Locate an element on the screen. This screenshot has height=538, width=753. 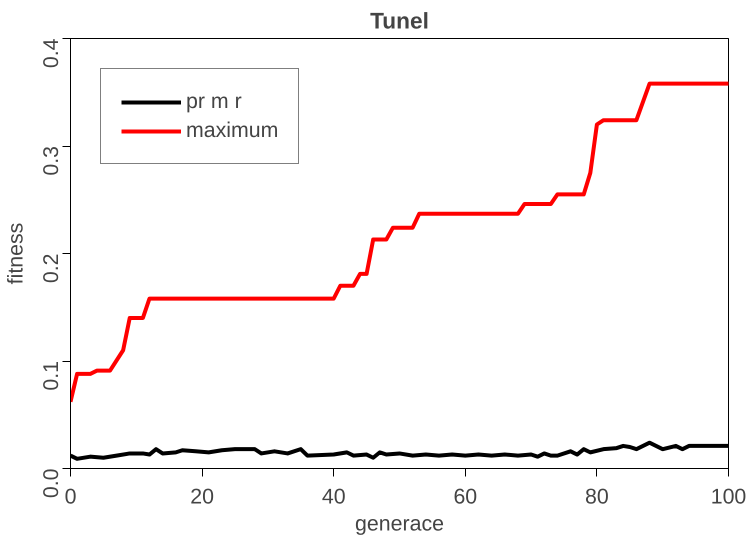
x-tick-label: 60 is located at coordinates (465, 496).